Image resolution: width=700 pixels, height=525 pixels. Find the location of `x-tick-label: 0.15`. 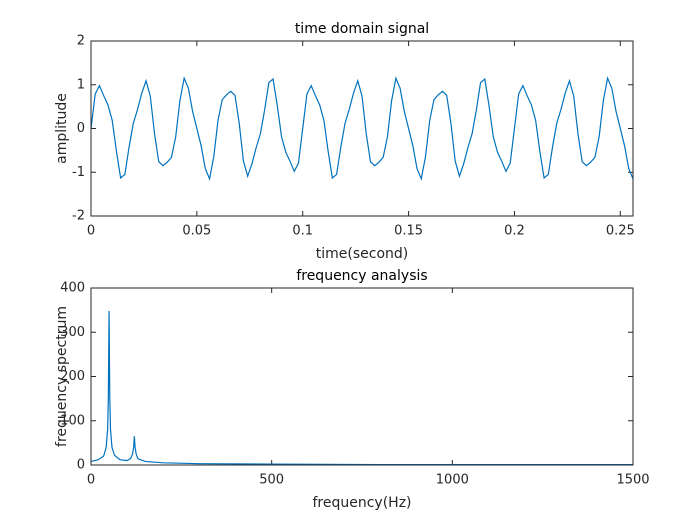

x-tick-label: 0.15 is located at coordinates (408, 231).